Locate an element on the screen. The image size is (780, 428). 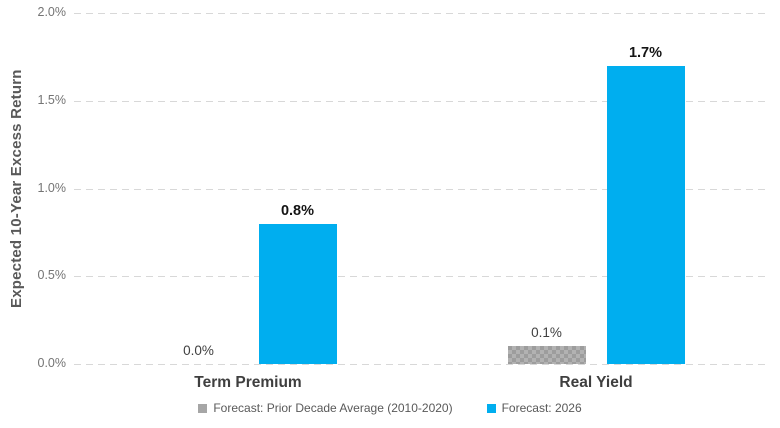
bar-value-label: 0.0% is located at coordinates (198, 350).